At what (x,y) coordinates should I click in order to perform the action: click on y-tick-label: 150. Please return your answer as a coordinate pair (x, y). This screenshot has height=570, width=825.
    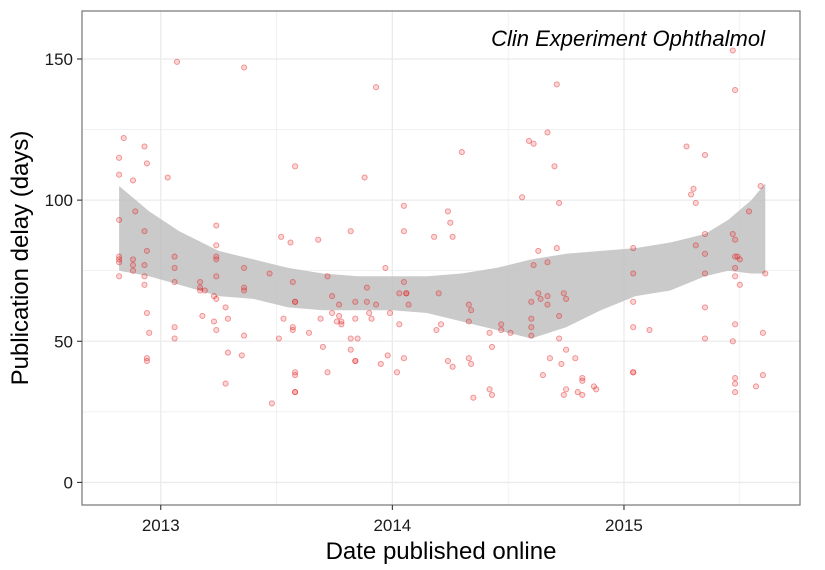
    Looking at the image, I should click on (59, 59).